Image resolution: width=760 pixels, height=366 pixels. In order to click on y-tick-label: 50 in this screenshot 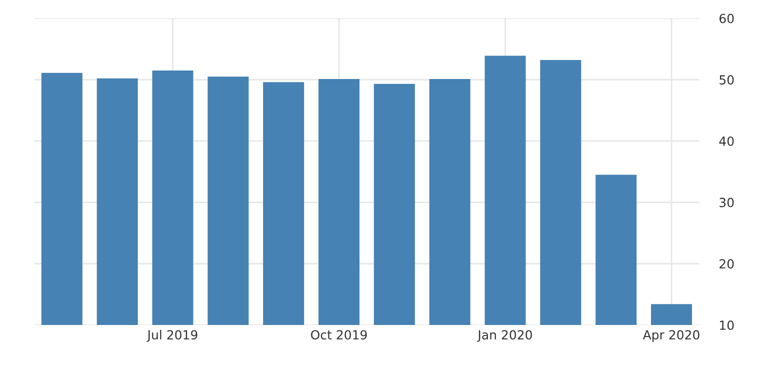, I will do `click(727, 80)`.